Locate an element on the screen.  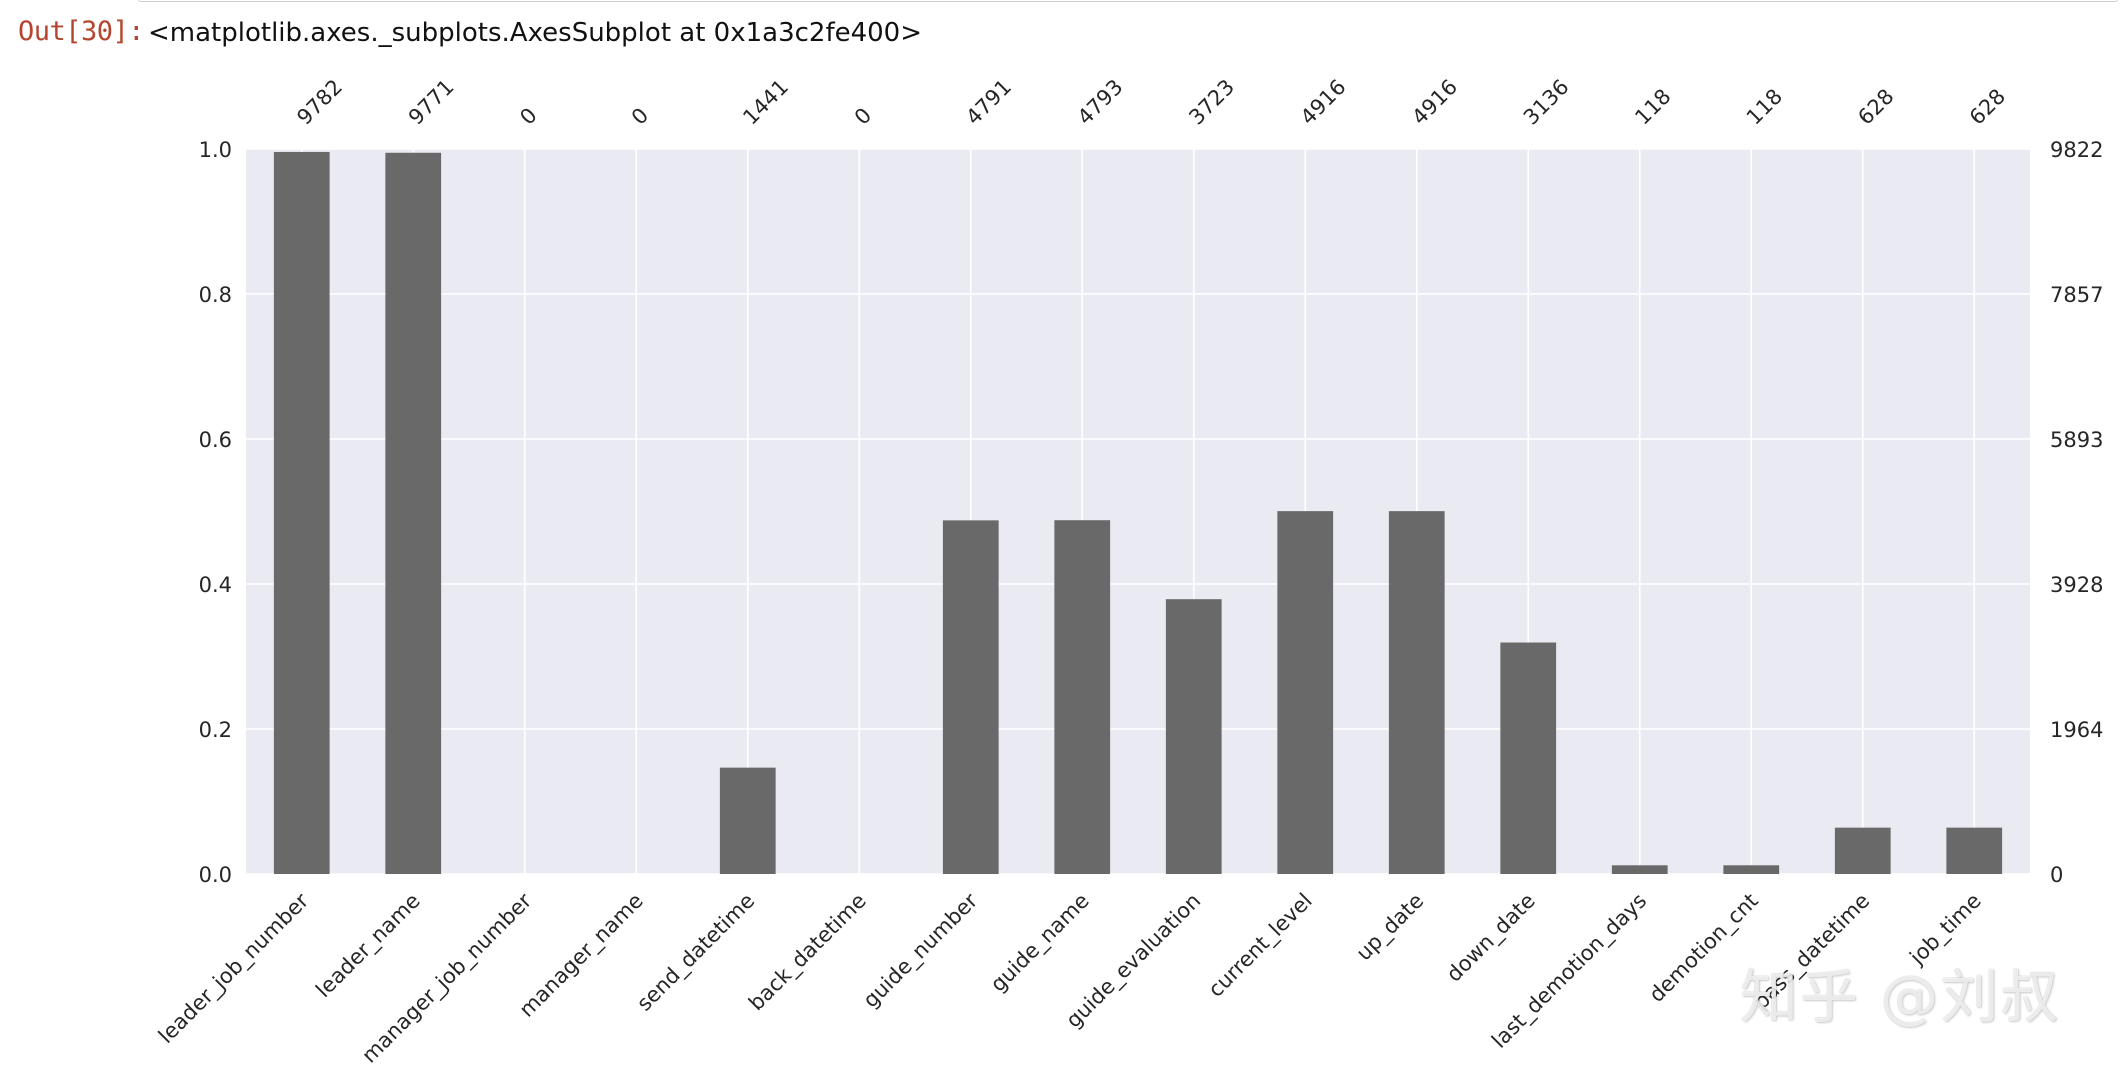
bar-count-label: 3723 is located at coordinates (1211, 102).